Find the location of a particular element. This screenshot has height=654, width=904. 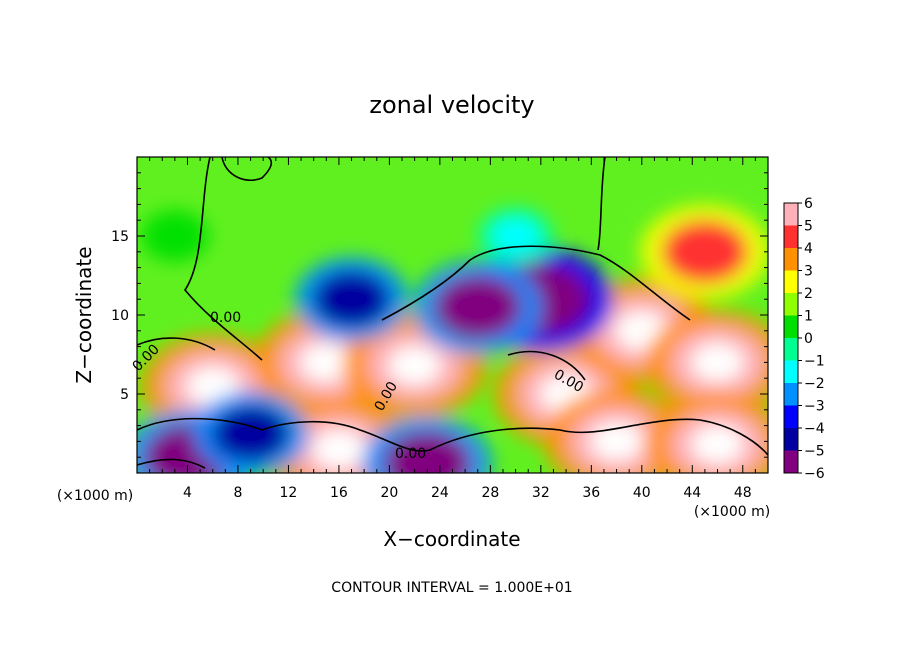

chart-title: zonal velocity is located at coordinates (451, 105).